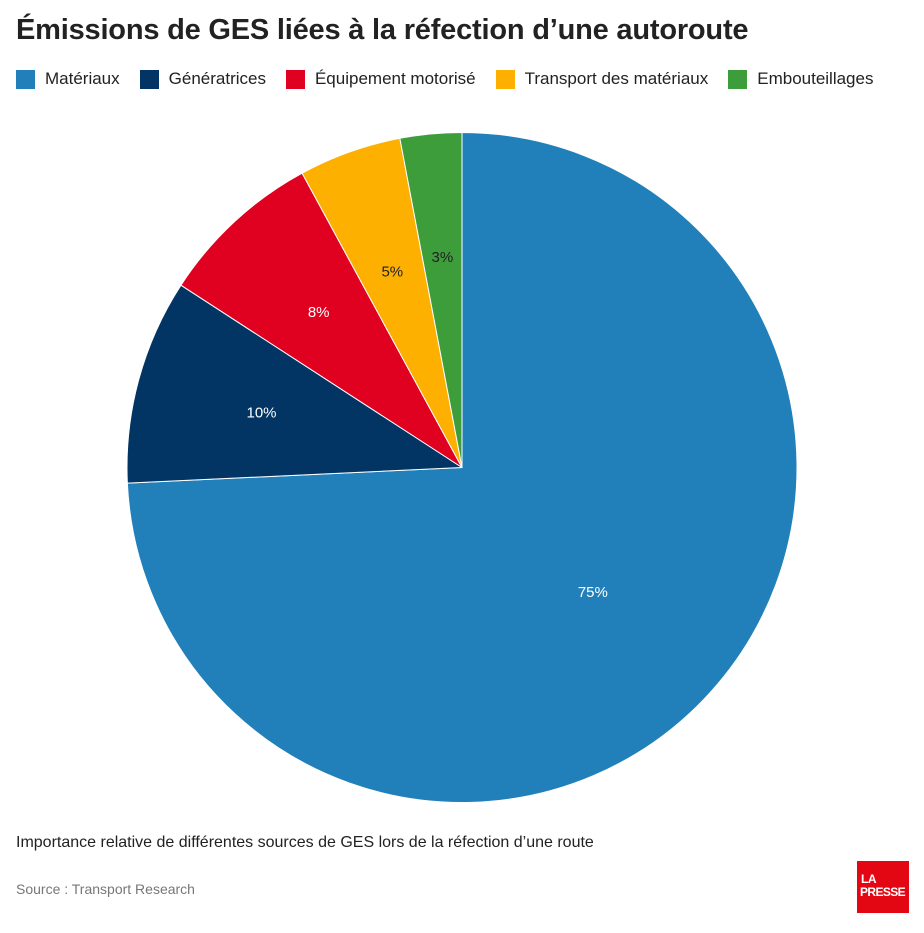  I want to click on legend-item-generatrices: Génératrices, so click(202, 79).